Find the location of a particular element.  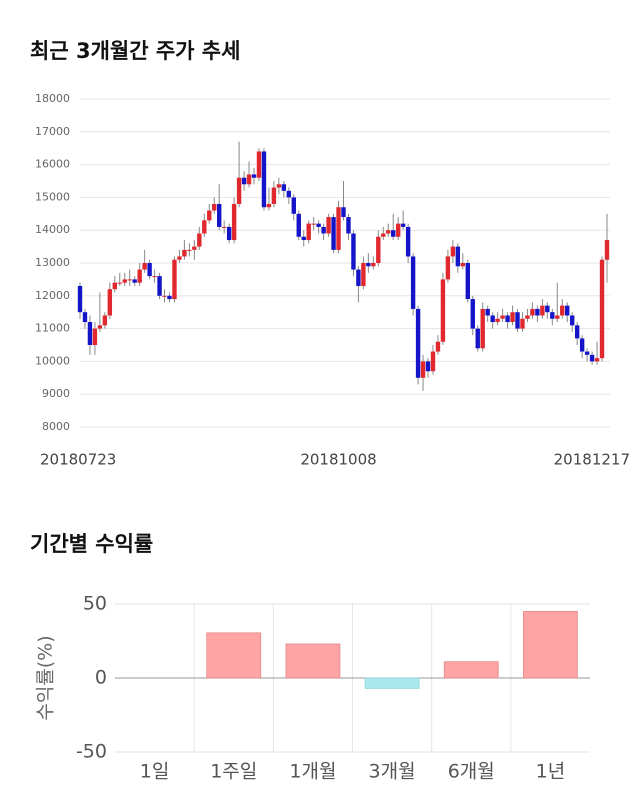

y-tick-label: 16000 is located at coordinates (52, 164).